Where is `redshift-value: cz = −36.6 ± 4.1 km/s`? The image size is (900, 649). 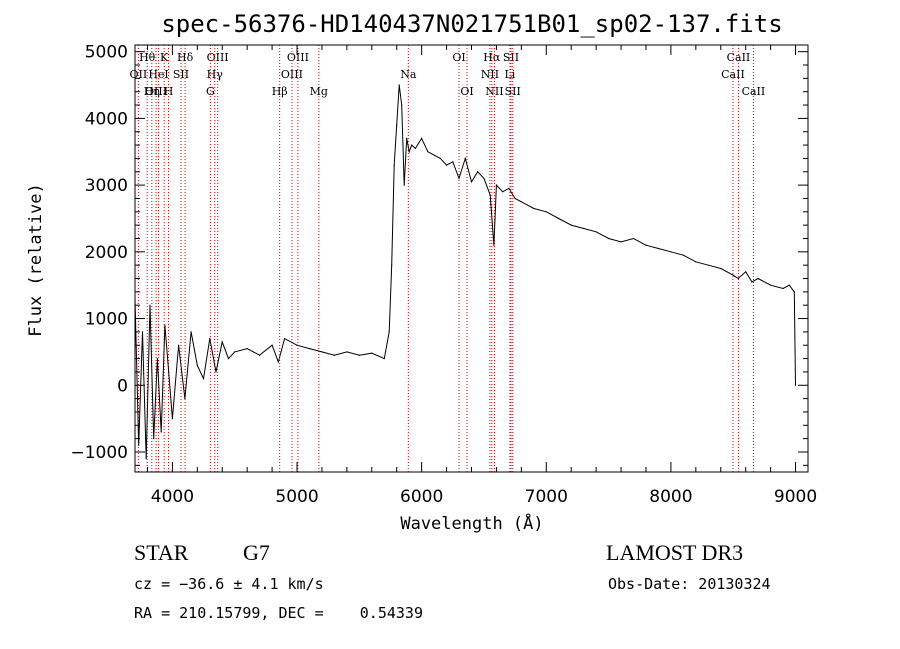
redshift-value: cz = −36.6 ± 4.1 km/s is located at coordinates (229, 584).